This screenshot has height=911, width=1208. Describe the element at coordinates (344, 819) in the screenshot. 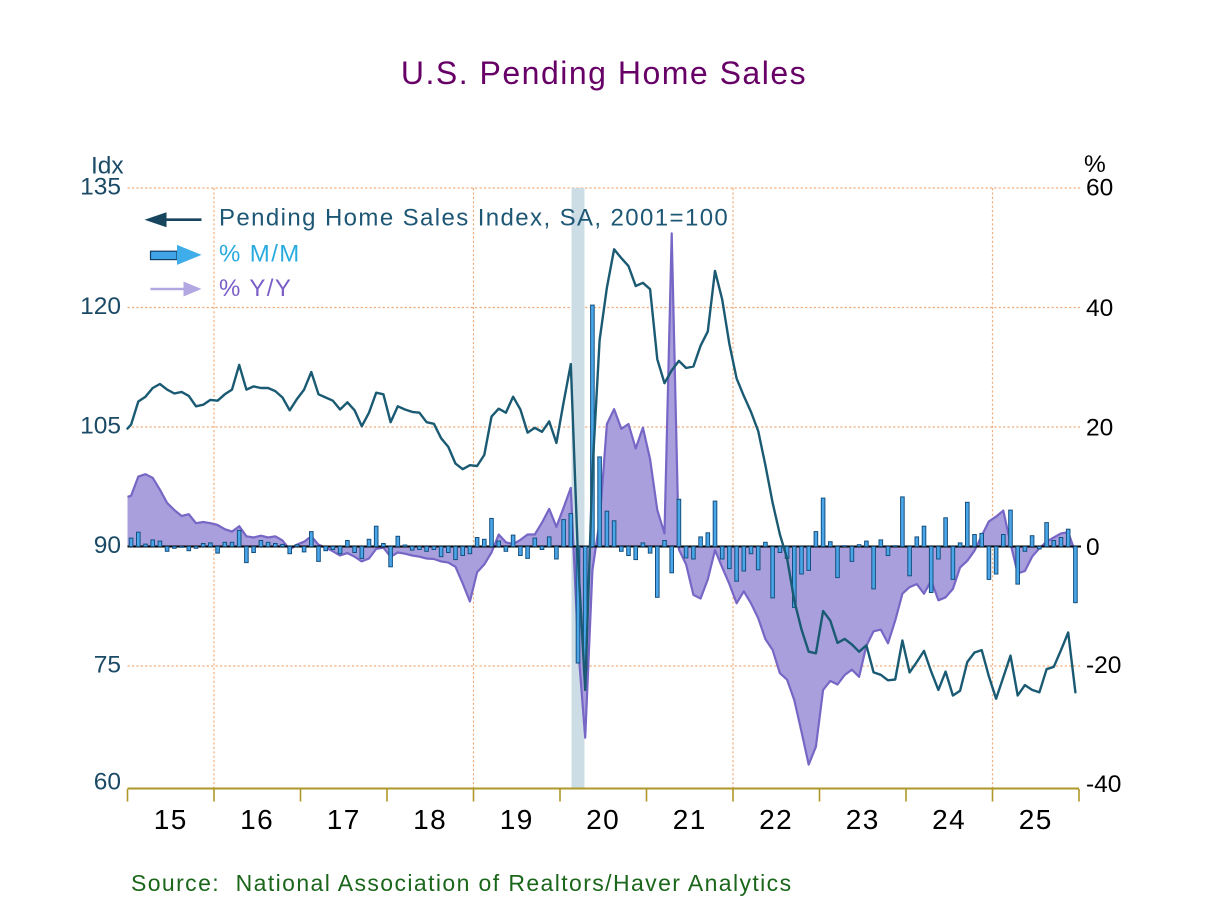

I see `svg-text: 17` at that location.